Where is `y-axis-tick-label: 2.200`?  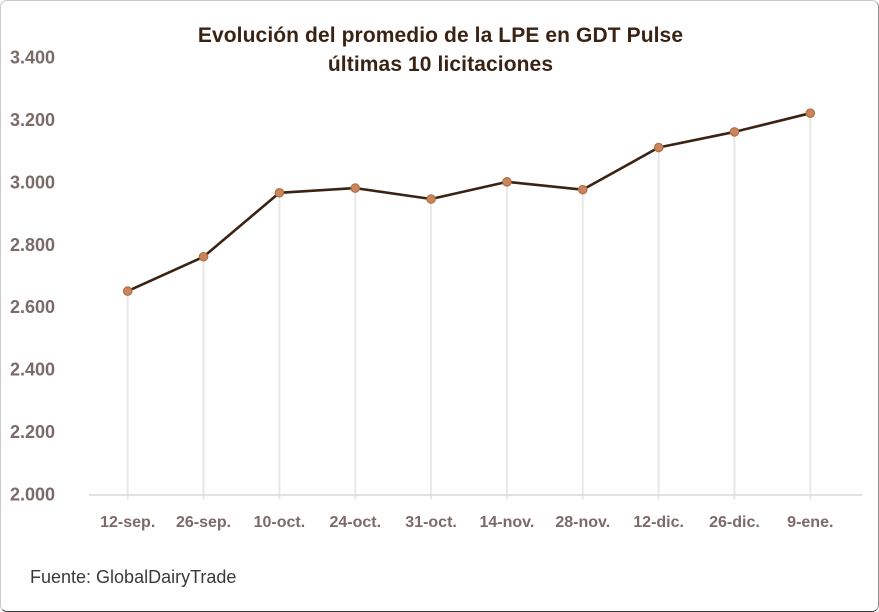 y-axis-tick-label: 2.200 is located at coordinates (32, 432).